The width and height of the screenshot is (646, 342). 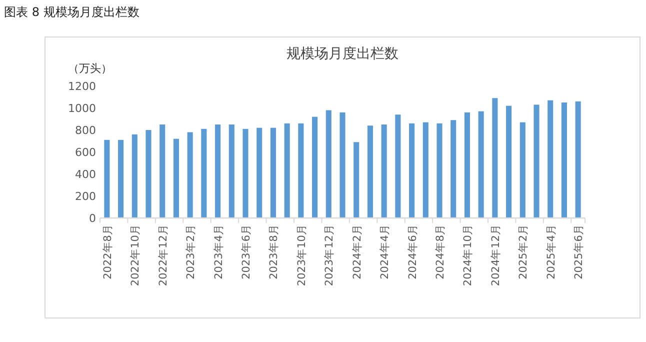 What do you see at coordinates (90, 68) in the screenshot?
I see `y-axis-title: （万头）` at bounding box center [90, 68].